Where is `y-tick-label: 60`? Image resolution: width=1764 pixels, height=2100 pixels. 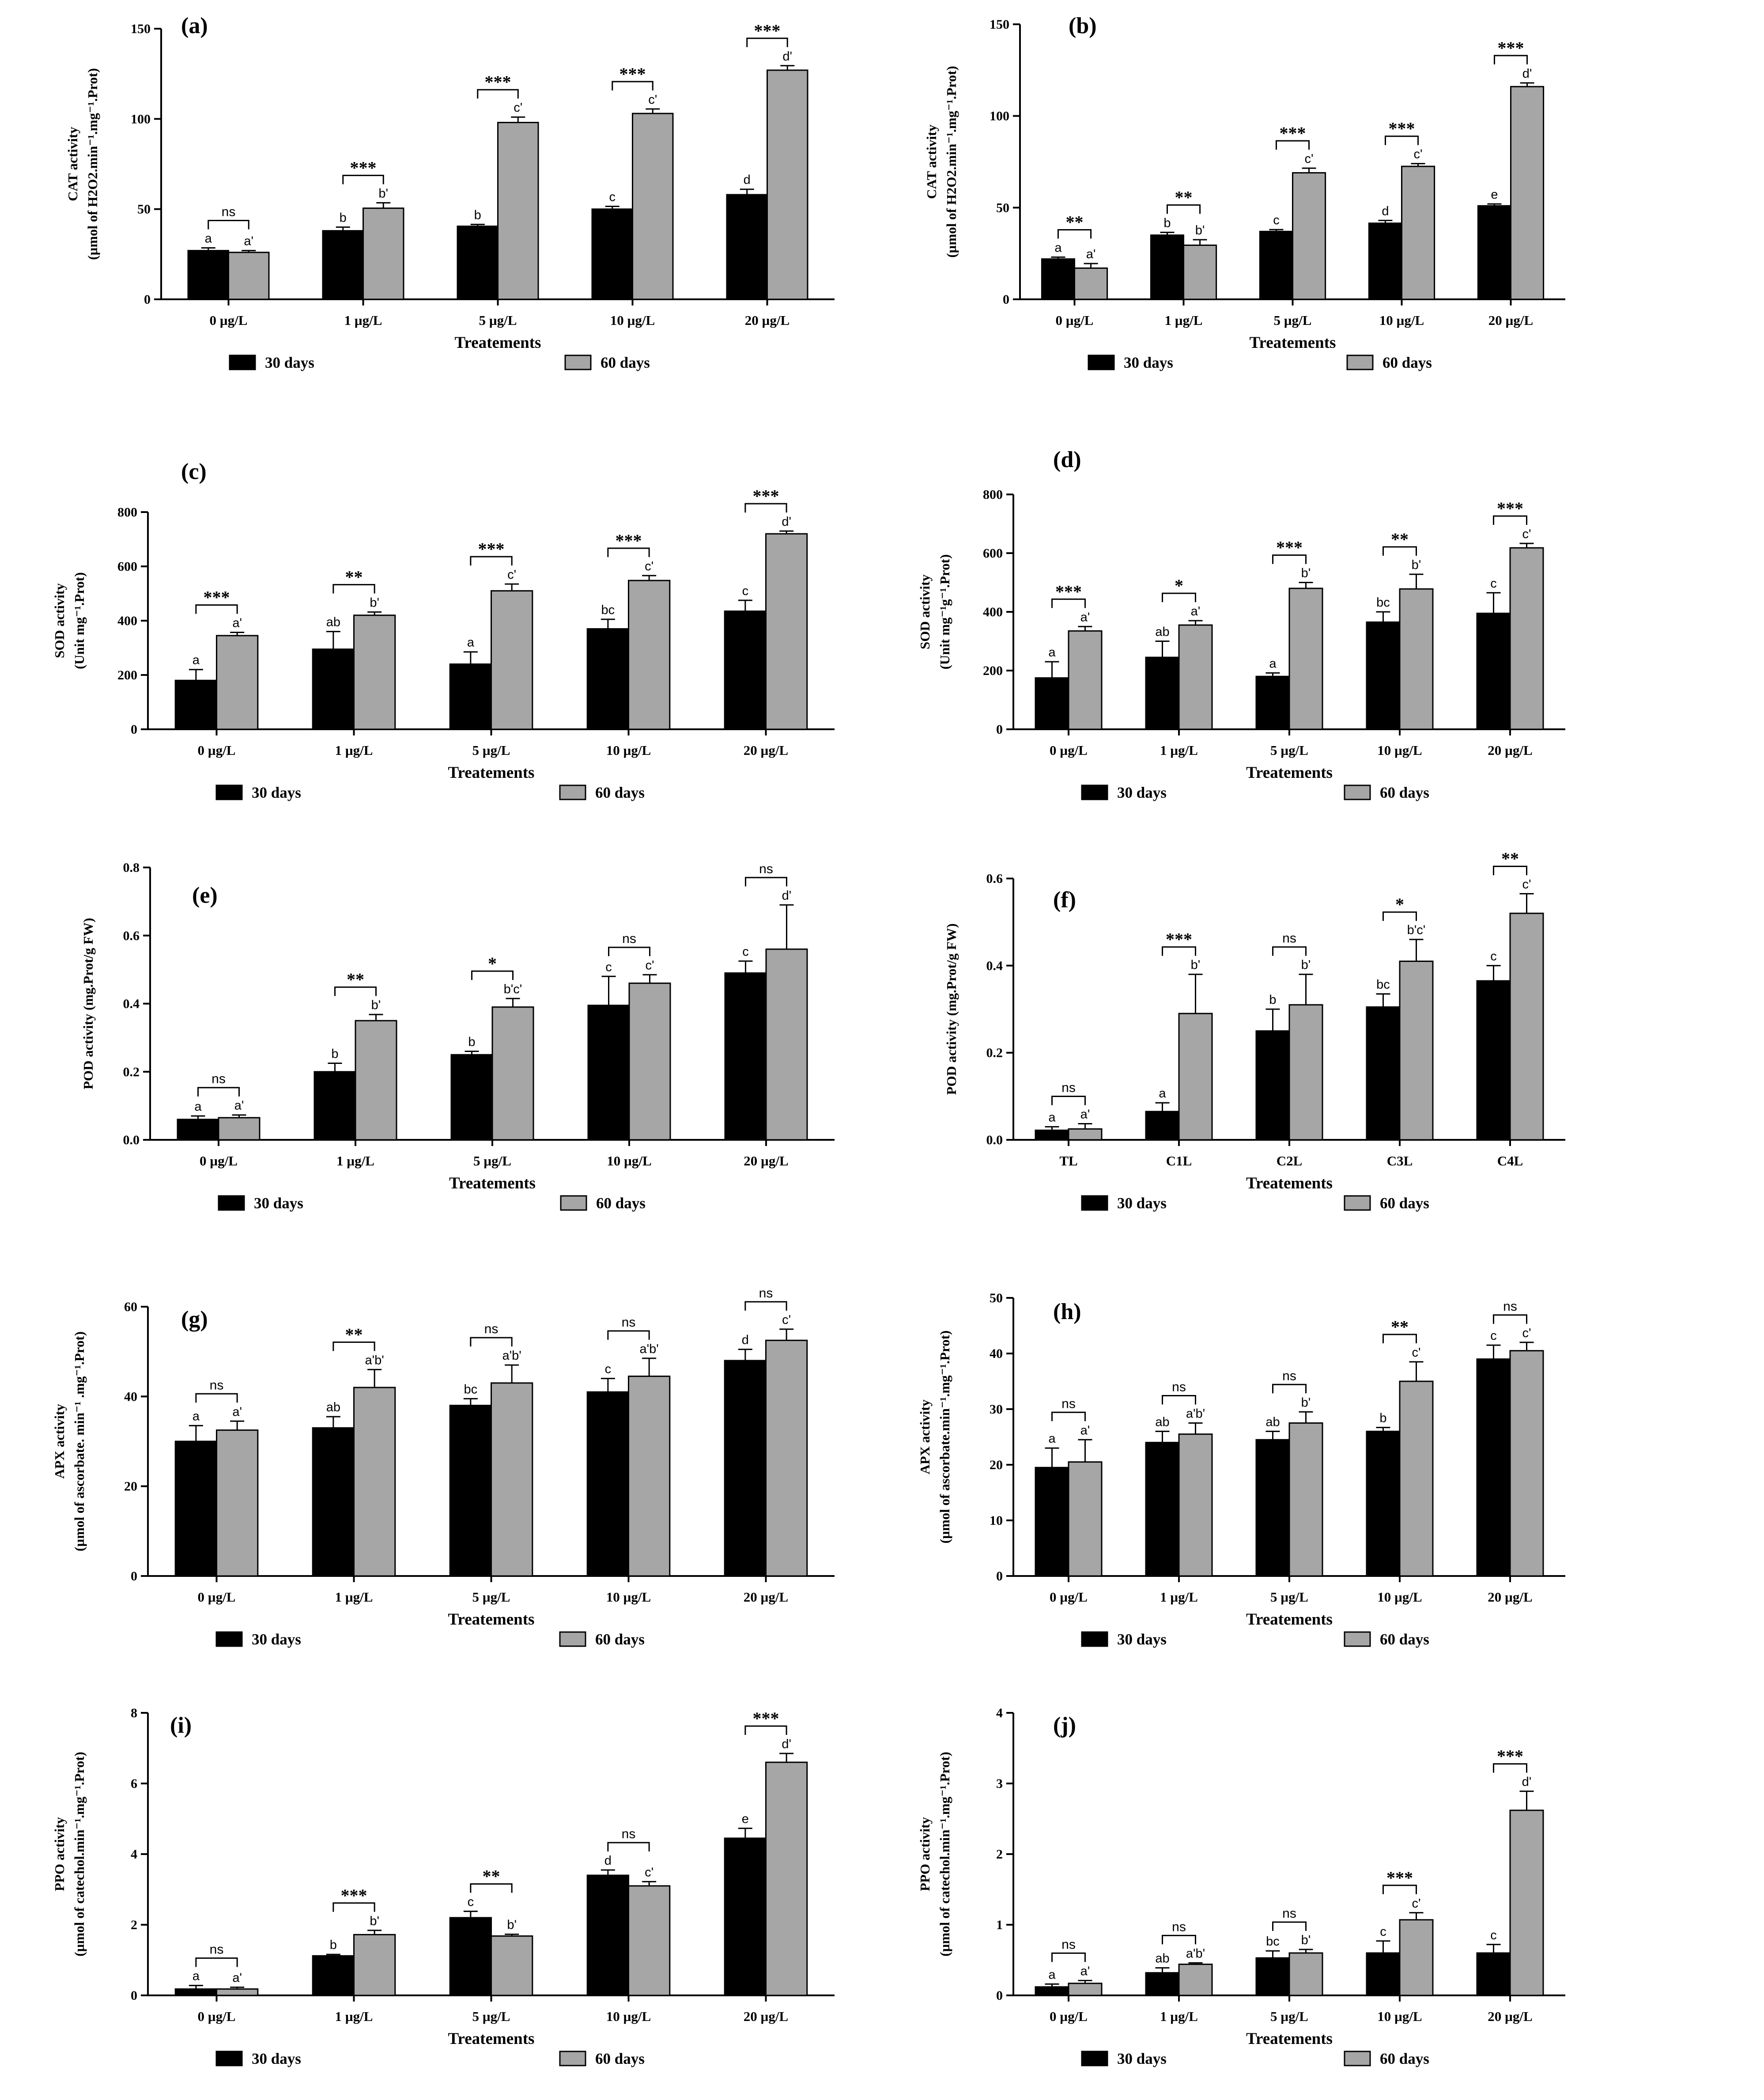
y-tick-label: 60 is located at coordinates (131, 1307).